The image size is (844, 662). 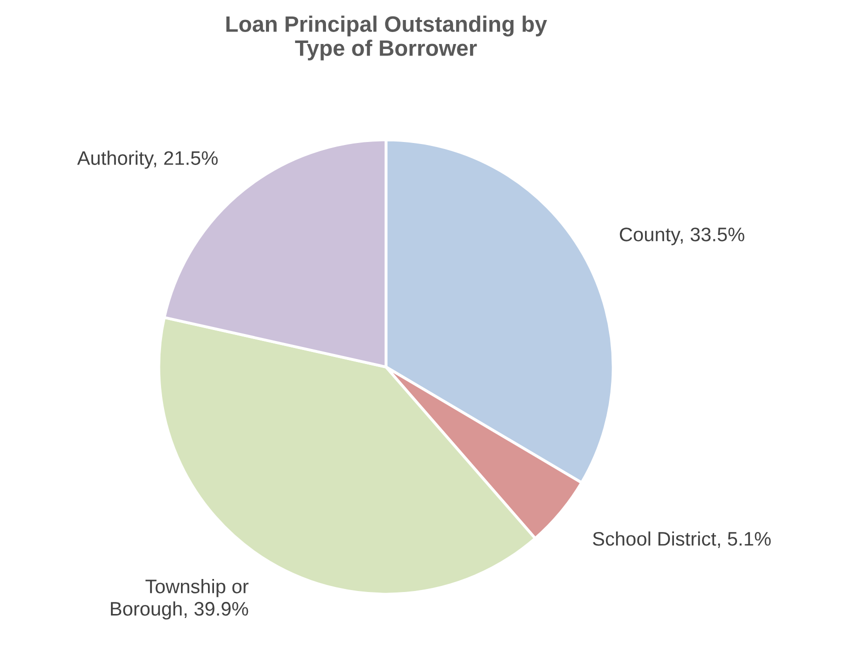 What do you see at coordinates (682, 237) in the screenshot?
I see `slice-label: County, 33.5%` at bounding box center [682, 237].